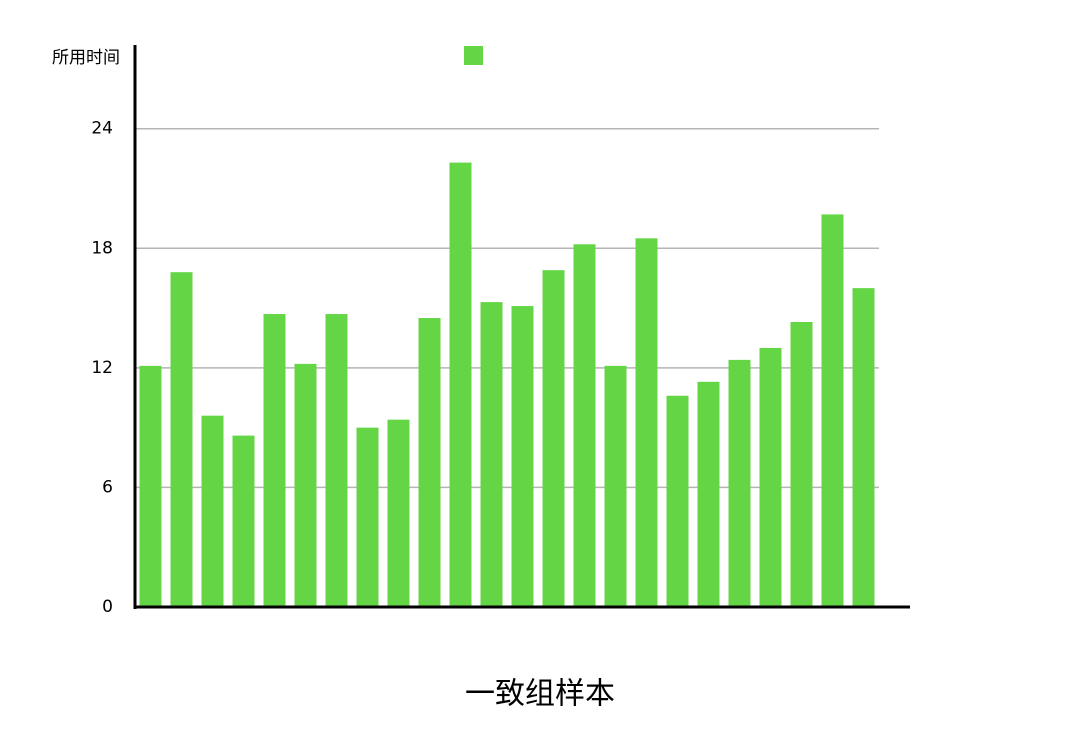 The height and width of the screenshot is (742, 1092). What do you see at coordinates (473, 55) in the screenshot?
I see `legend-swatch` at bounding box center [473, 55].